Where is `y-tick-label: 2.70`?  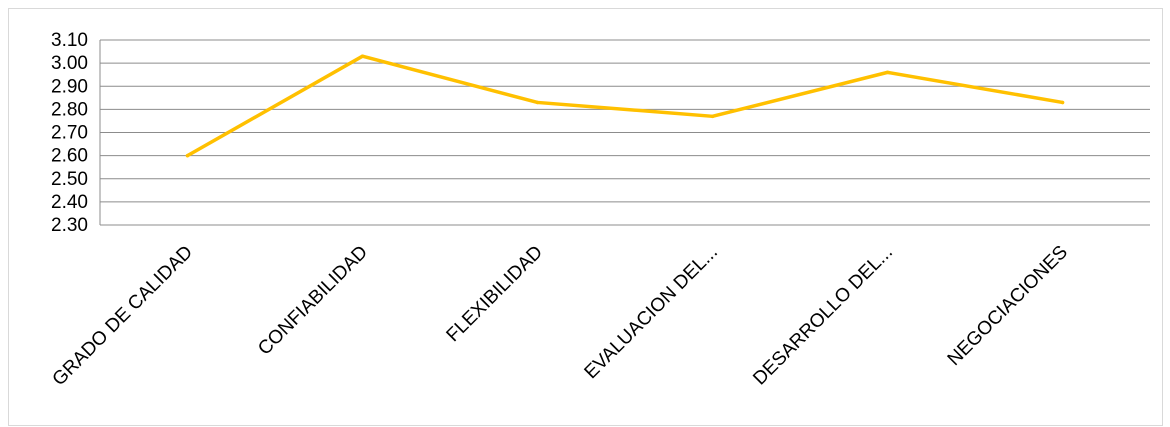
y-tick-label: 2.70 is located at coordinates (69, 133).